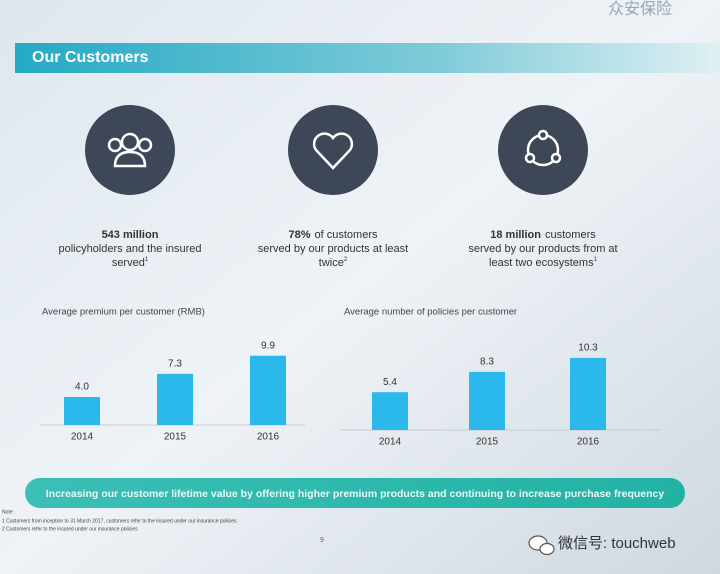 The width and height of the screenshot is (720, 574). I want to click on value-label: 7.3, so click(175, 364).